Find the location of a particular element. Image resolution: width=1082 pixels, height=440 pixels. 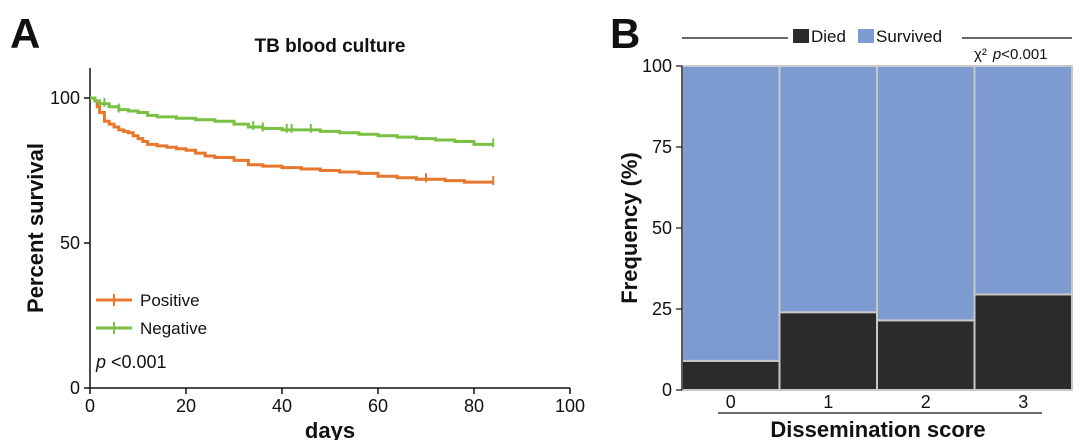

legend-swatch-survived is located at coordinates (866, 36).